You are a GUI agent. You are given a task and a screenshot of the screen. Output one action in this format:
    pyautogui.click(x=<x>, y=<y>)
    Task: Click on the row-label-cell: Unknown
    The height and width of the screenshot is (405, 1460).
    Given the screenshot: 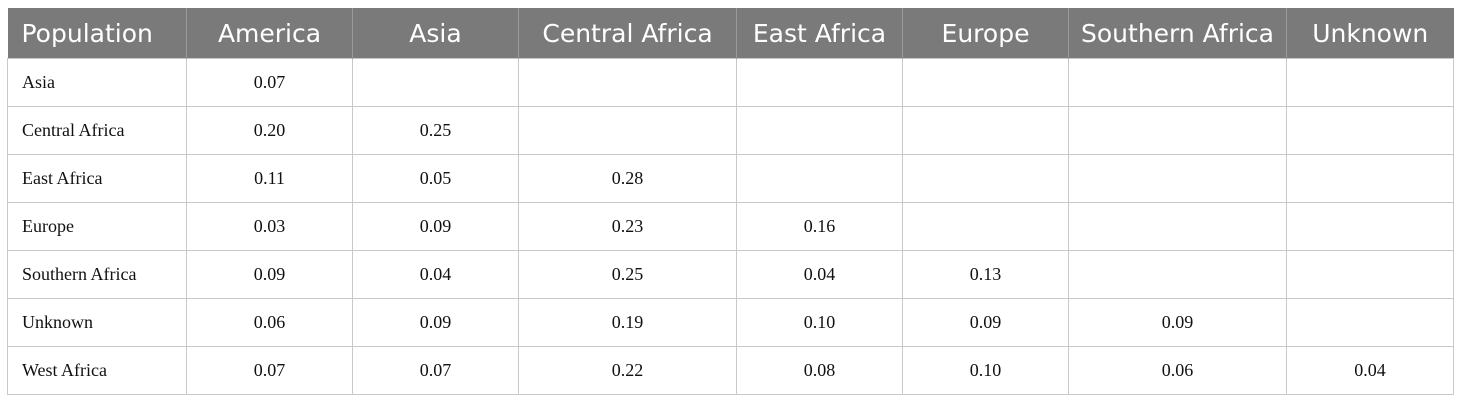 What is the action you would take?
    pyautogui.click(x=97, y=322)
    